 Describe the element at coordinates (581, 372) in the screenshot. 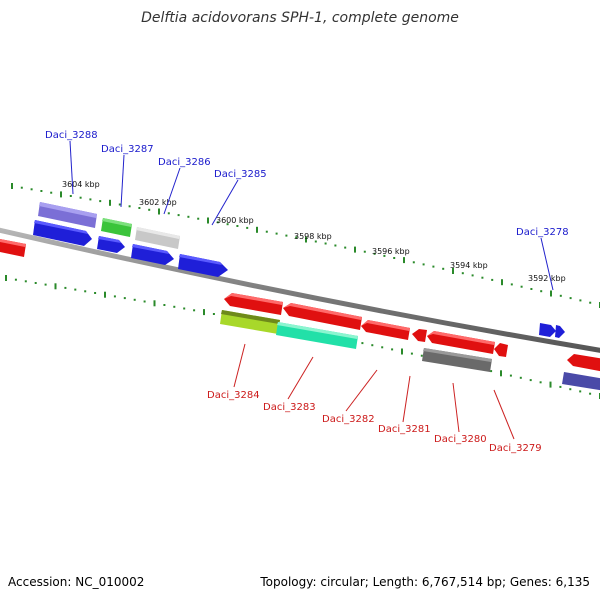

I see `reverse-gene-right-edge` at that location.